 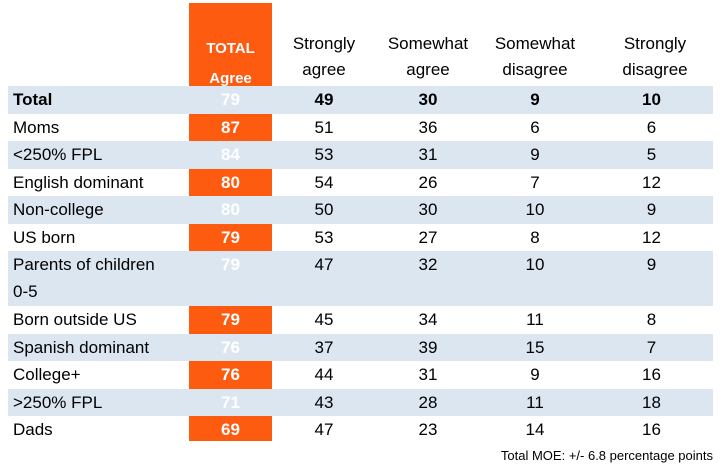 I want to click on header-somewhat-disagree: Somewhat disagree, so click(x=535, y=57).